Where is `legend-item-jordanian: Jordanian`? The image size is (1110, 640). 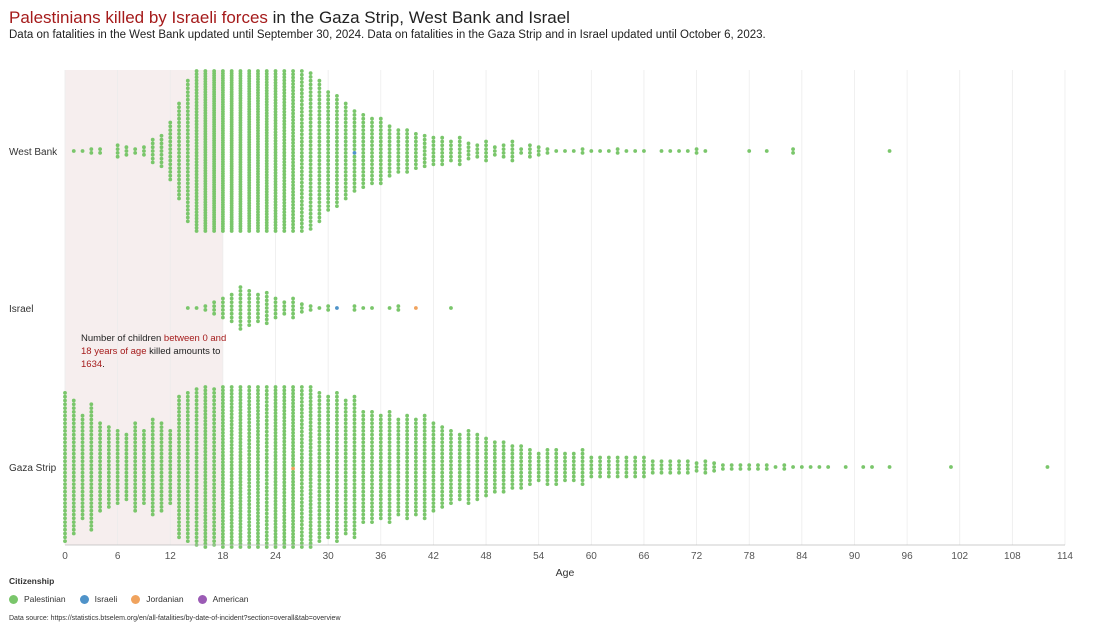 legend-item-jordanian: Jordanian is located at coordinates (157, 599).